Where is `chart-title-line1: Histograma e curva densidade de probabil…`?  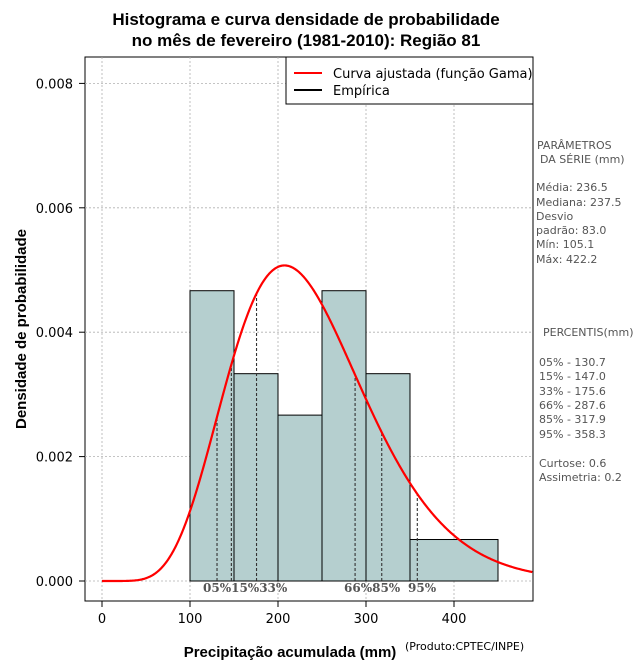 chart-title-line1: Histograma e curva densidade de probabil… is located at coordinates (305, 19).